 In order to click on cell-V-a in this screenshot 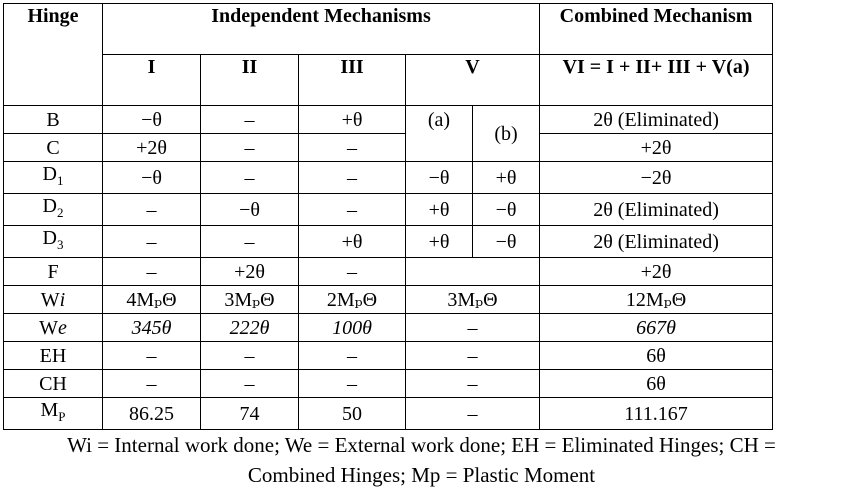, I will do `click(439, 147)`.